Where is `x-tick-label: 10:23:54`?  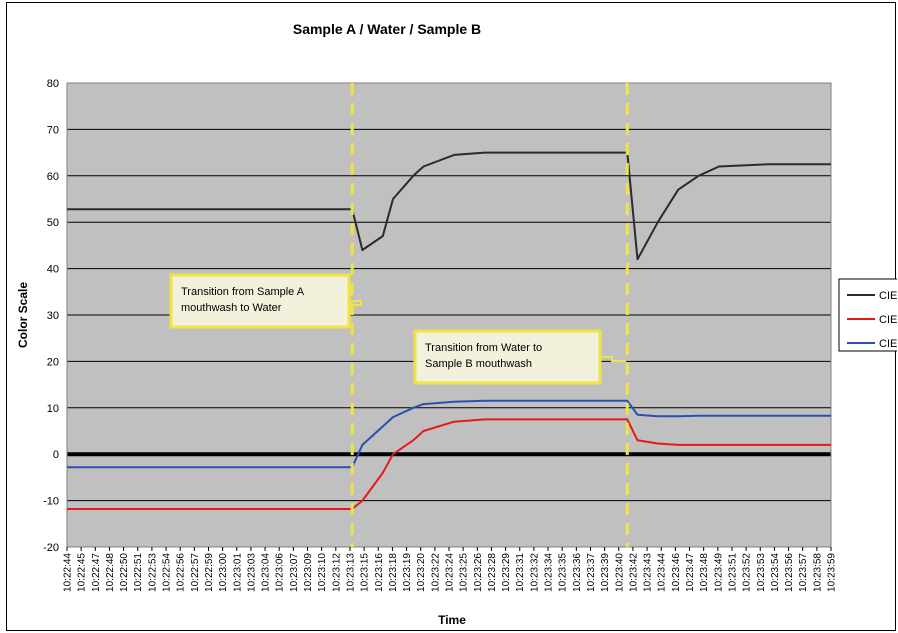
x-tick-label: 10:23:54 is located at coordinates (775, 572).